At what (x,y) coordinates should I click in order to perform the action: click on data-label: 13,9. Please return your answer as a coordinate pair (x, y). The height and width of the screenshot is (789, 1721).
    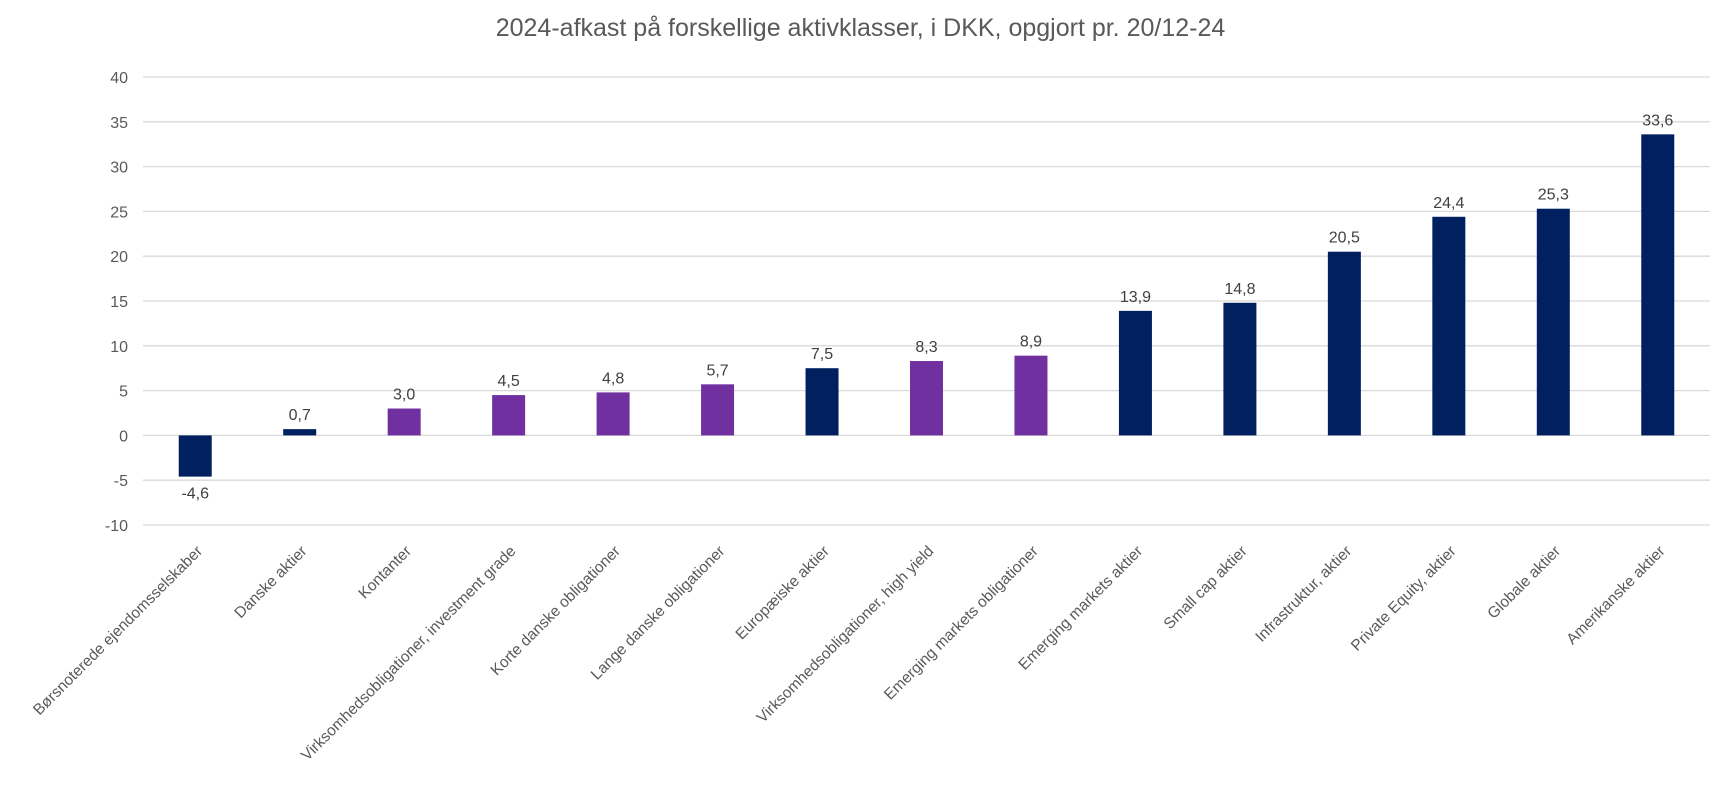
    Looking at the image, I should click on (1135, 297).